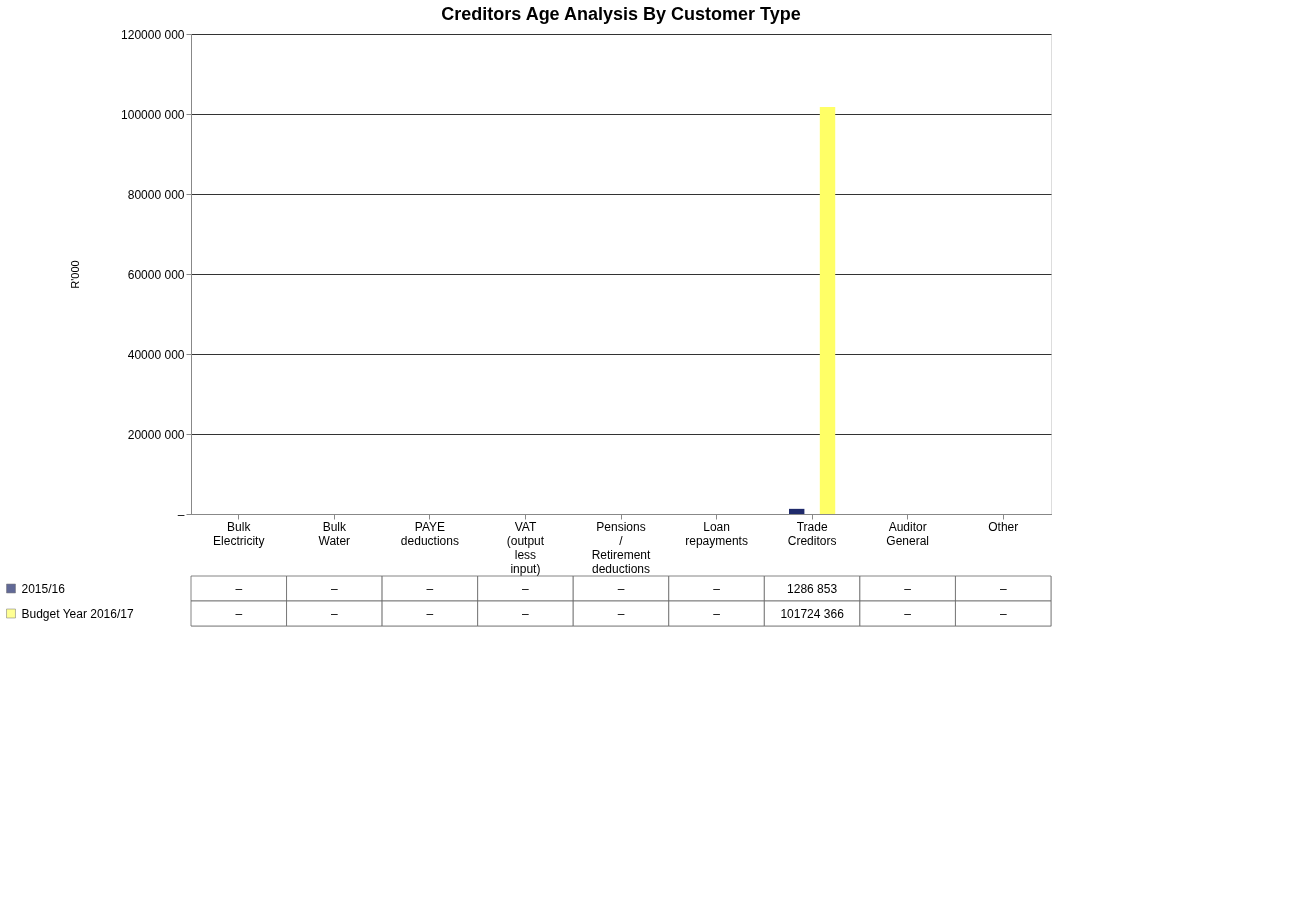  Describe the element at coordinates (239, 533) in the screenshot. I see `x-tick-label: Bulk Electricity` at that location.